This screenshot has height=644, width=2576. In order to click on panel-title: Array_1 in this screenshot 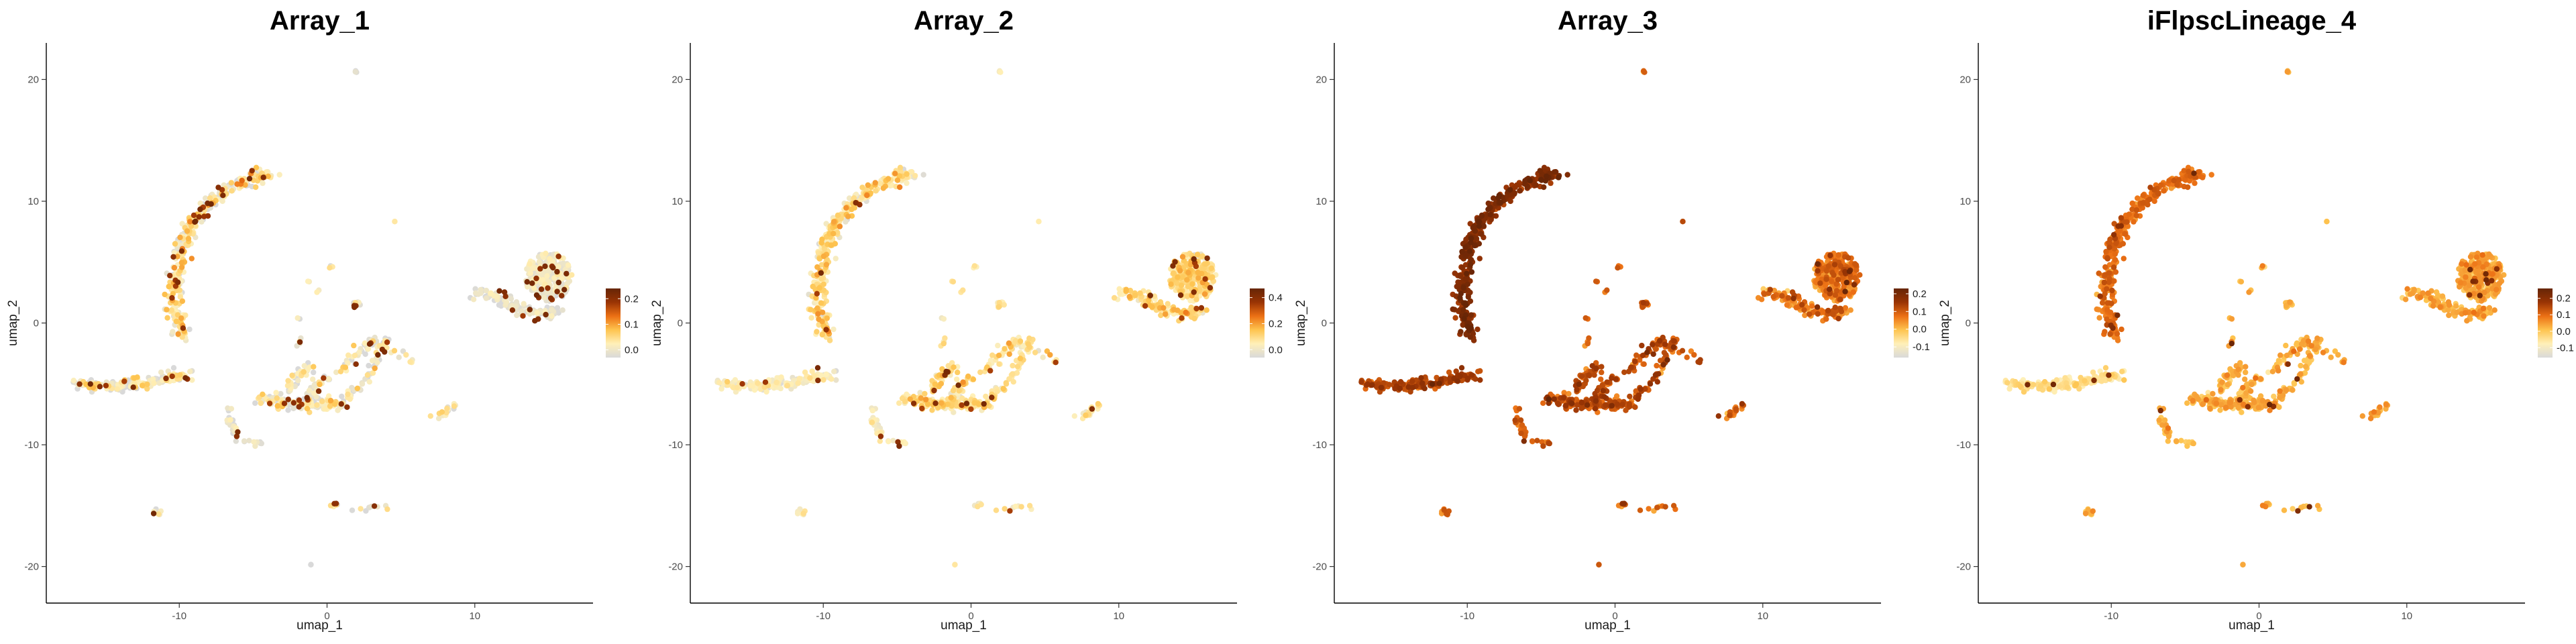, I will do `click(320, 21)`.